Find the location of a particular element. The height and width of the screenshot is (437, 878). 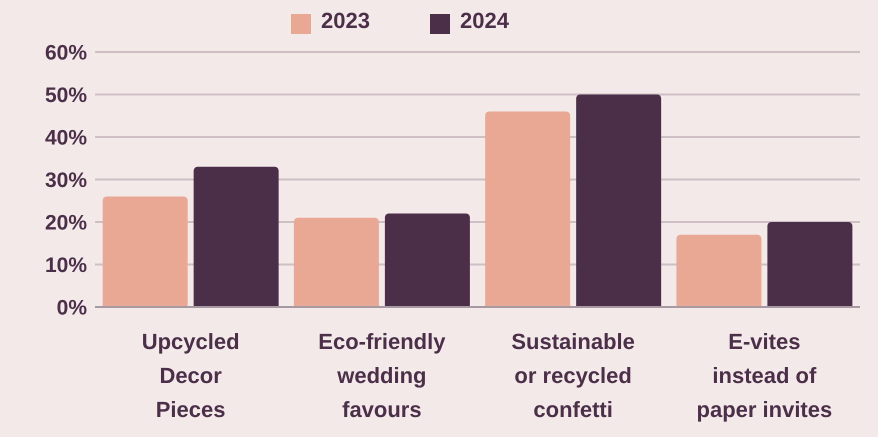

x-tick-label: Eco-friendly wedding favours is located at coordinates (382, 375).